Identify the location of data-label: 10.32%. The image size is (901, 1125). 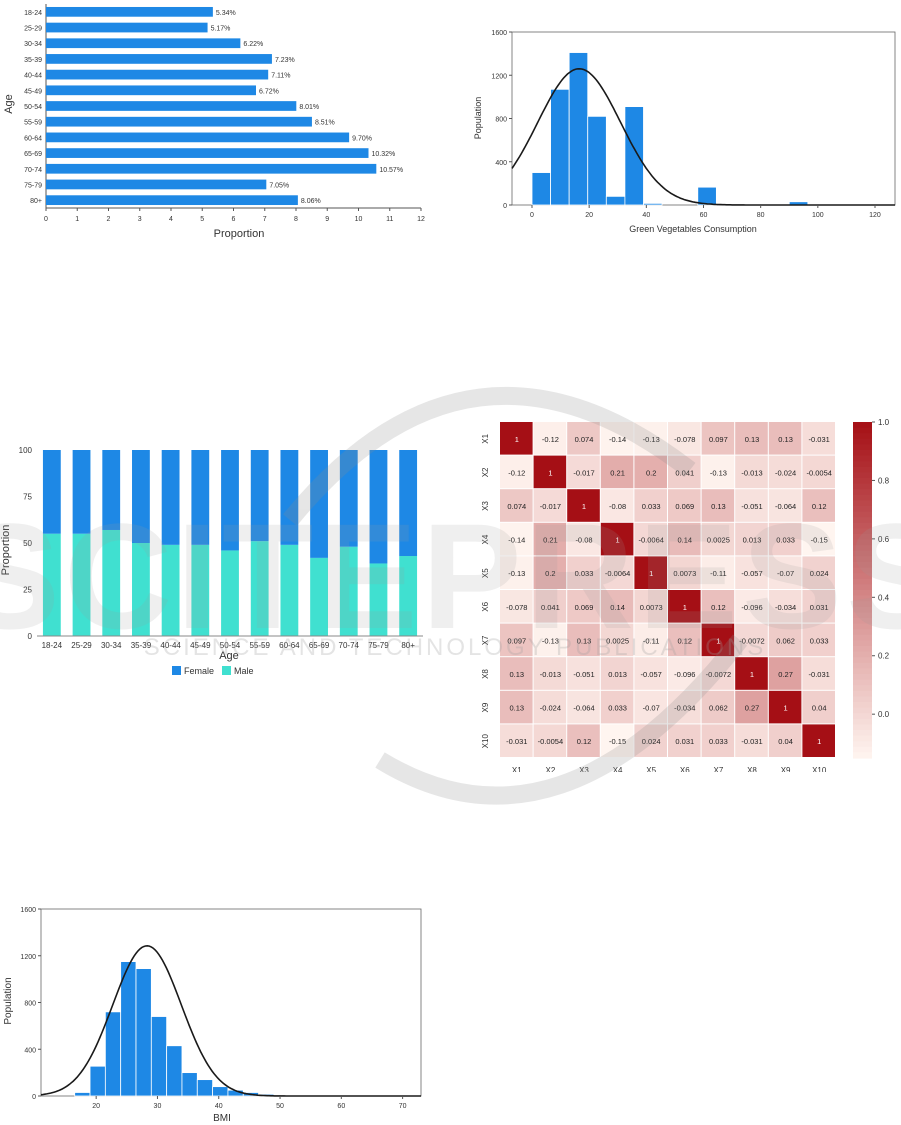
(384, 154).